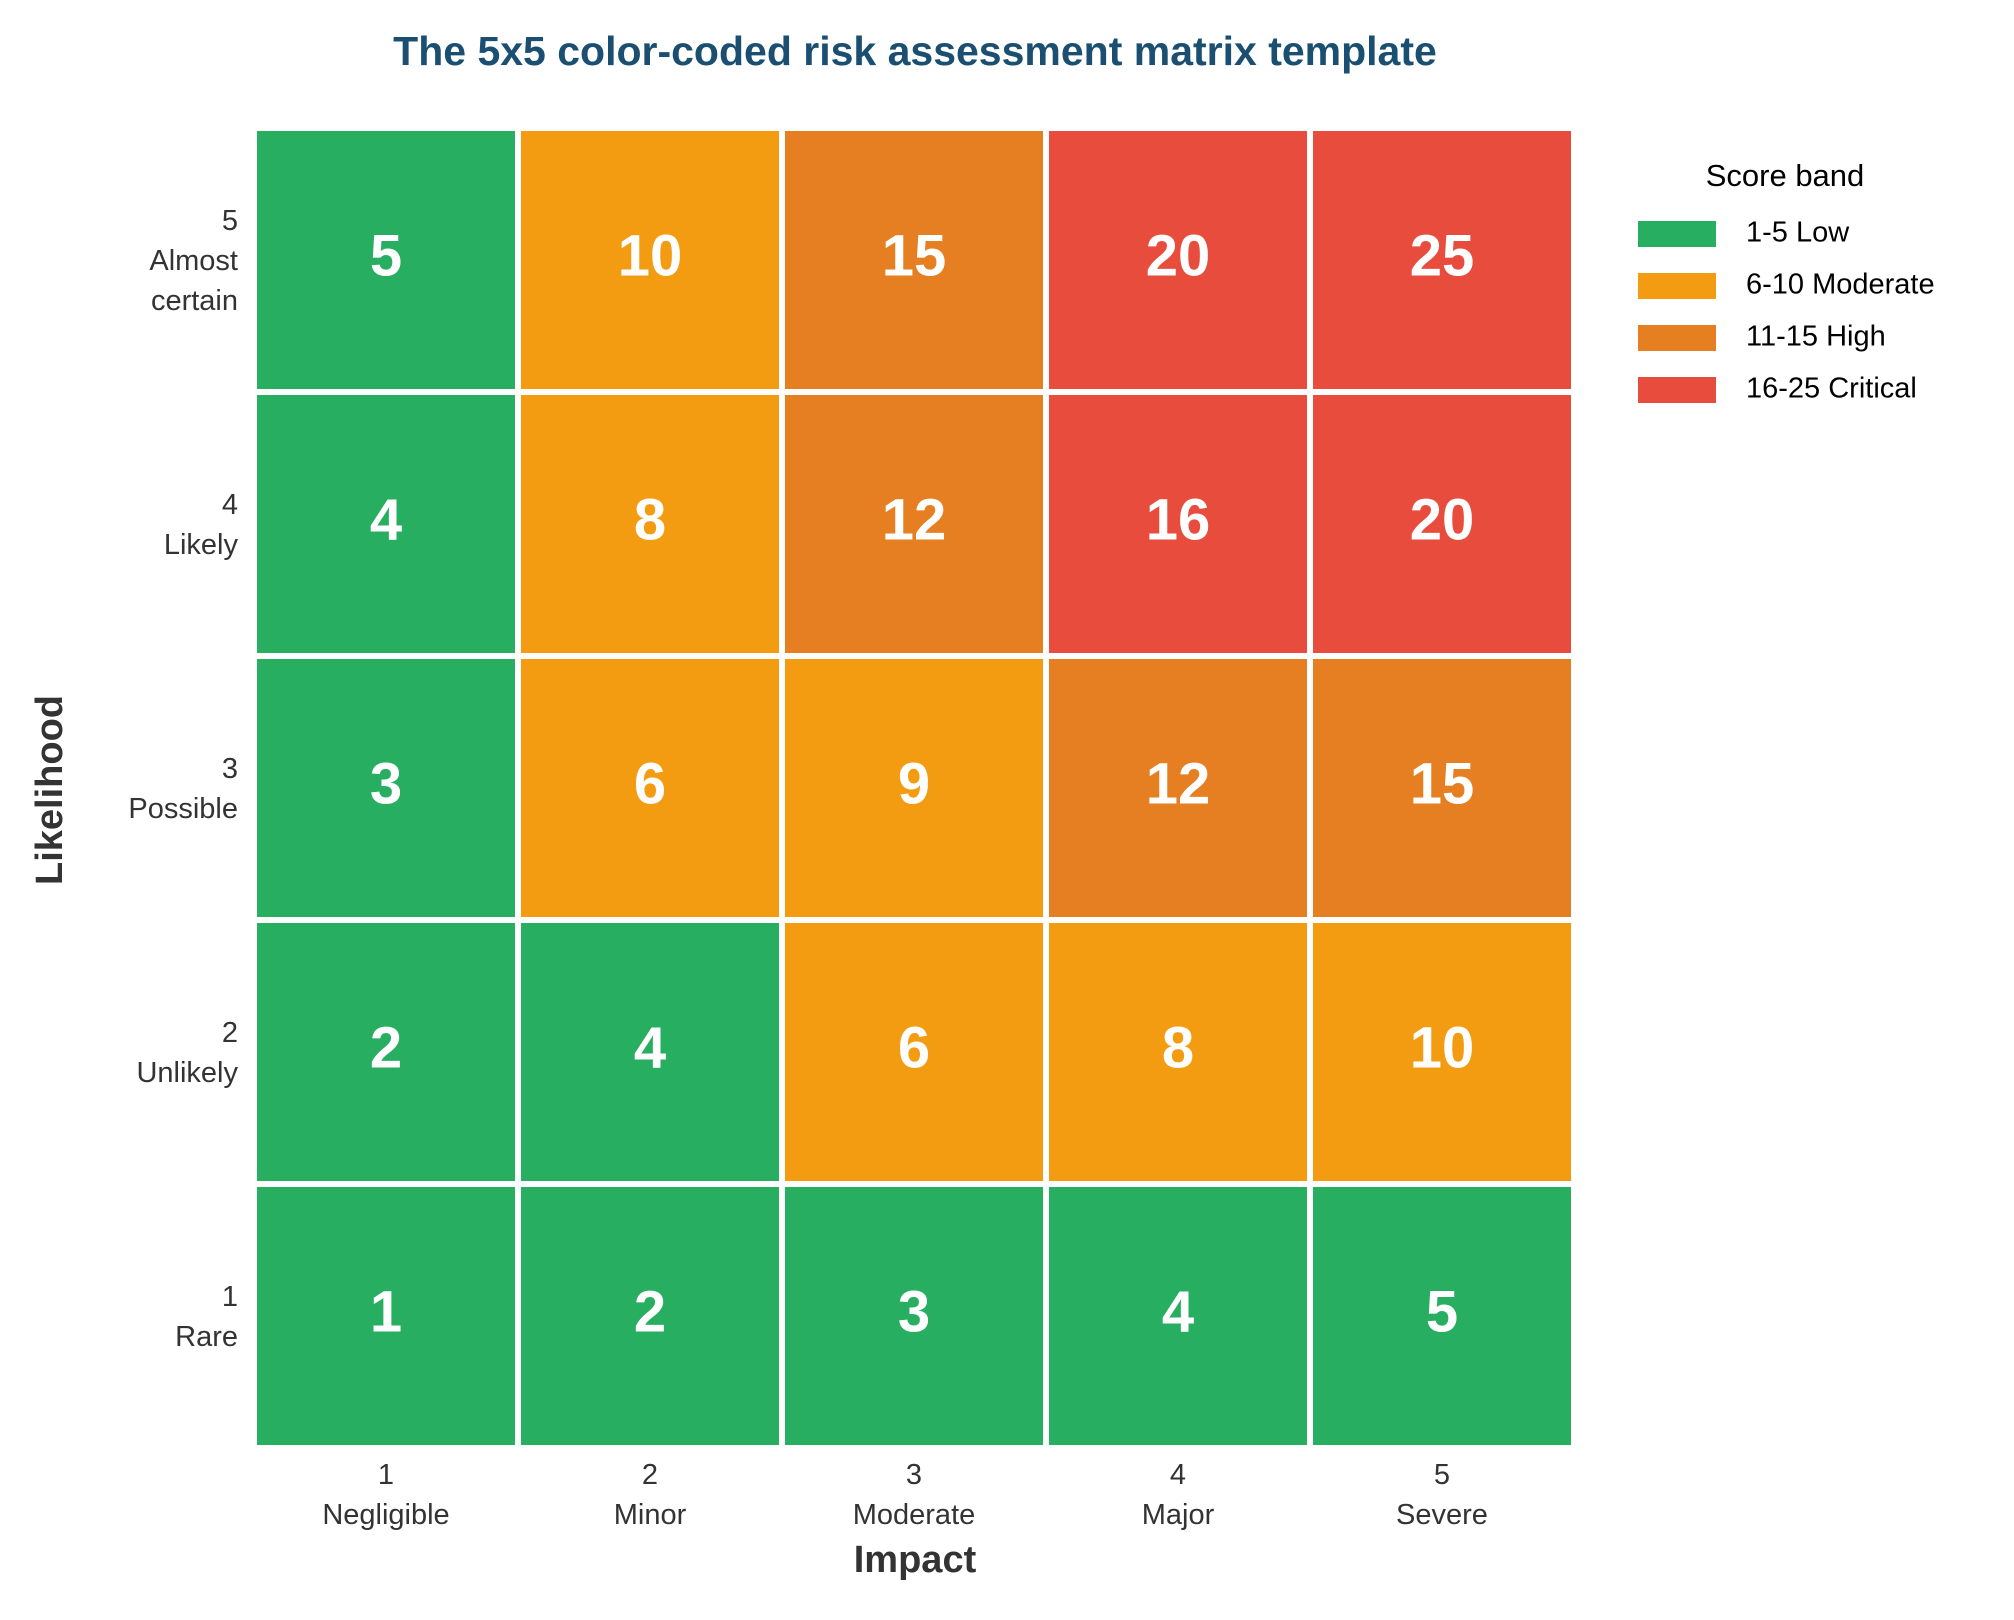  What do you see at coordinates (914, 1495) in the screenshot?
I see `x-tick-label: 3 Moderate` at bounding box center [914, 1495].